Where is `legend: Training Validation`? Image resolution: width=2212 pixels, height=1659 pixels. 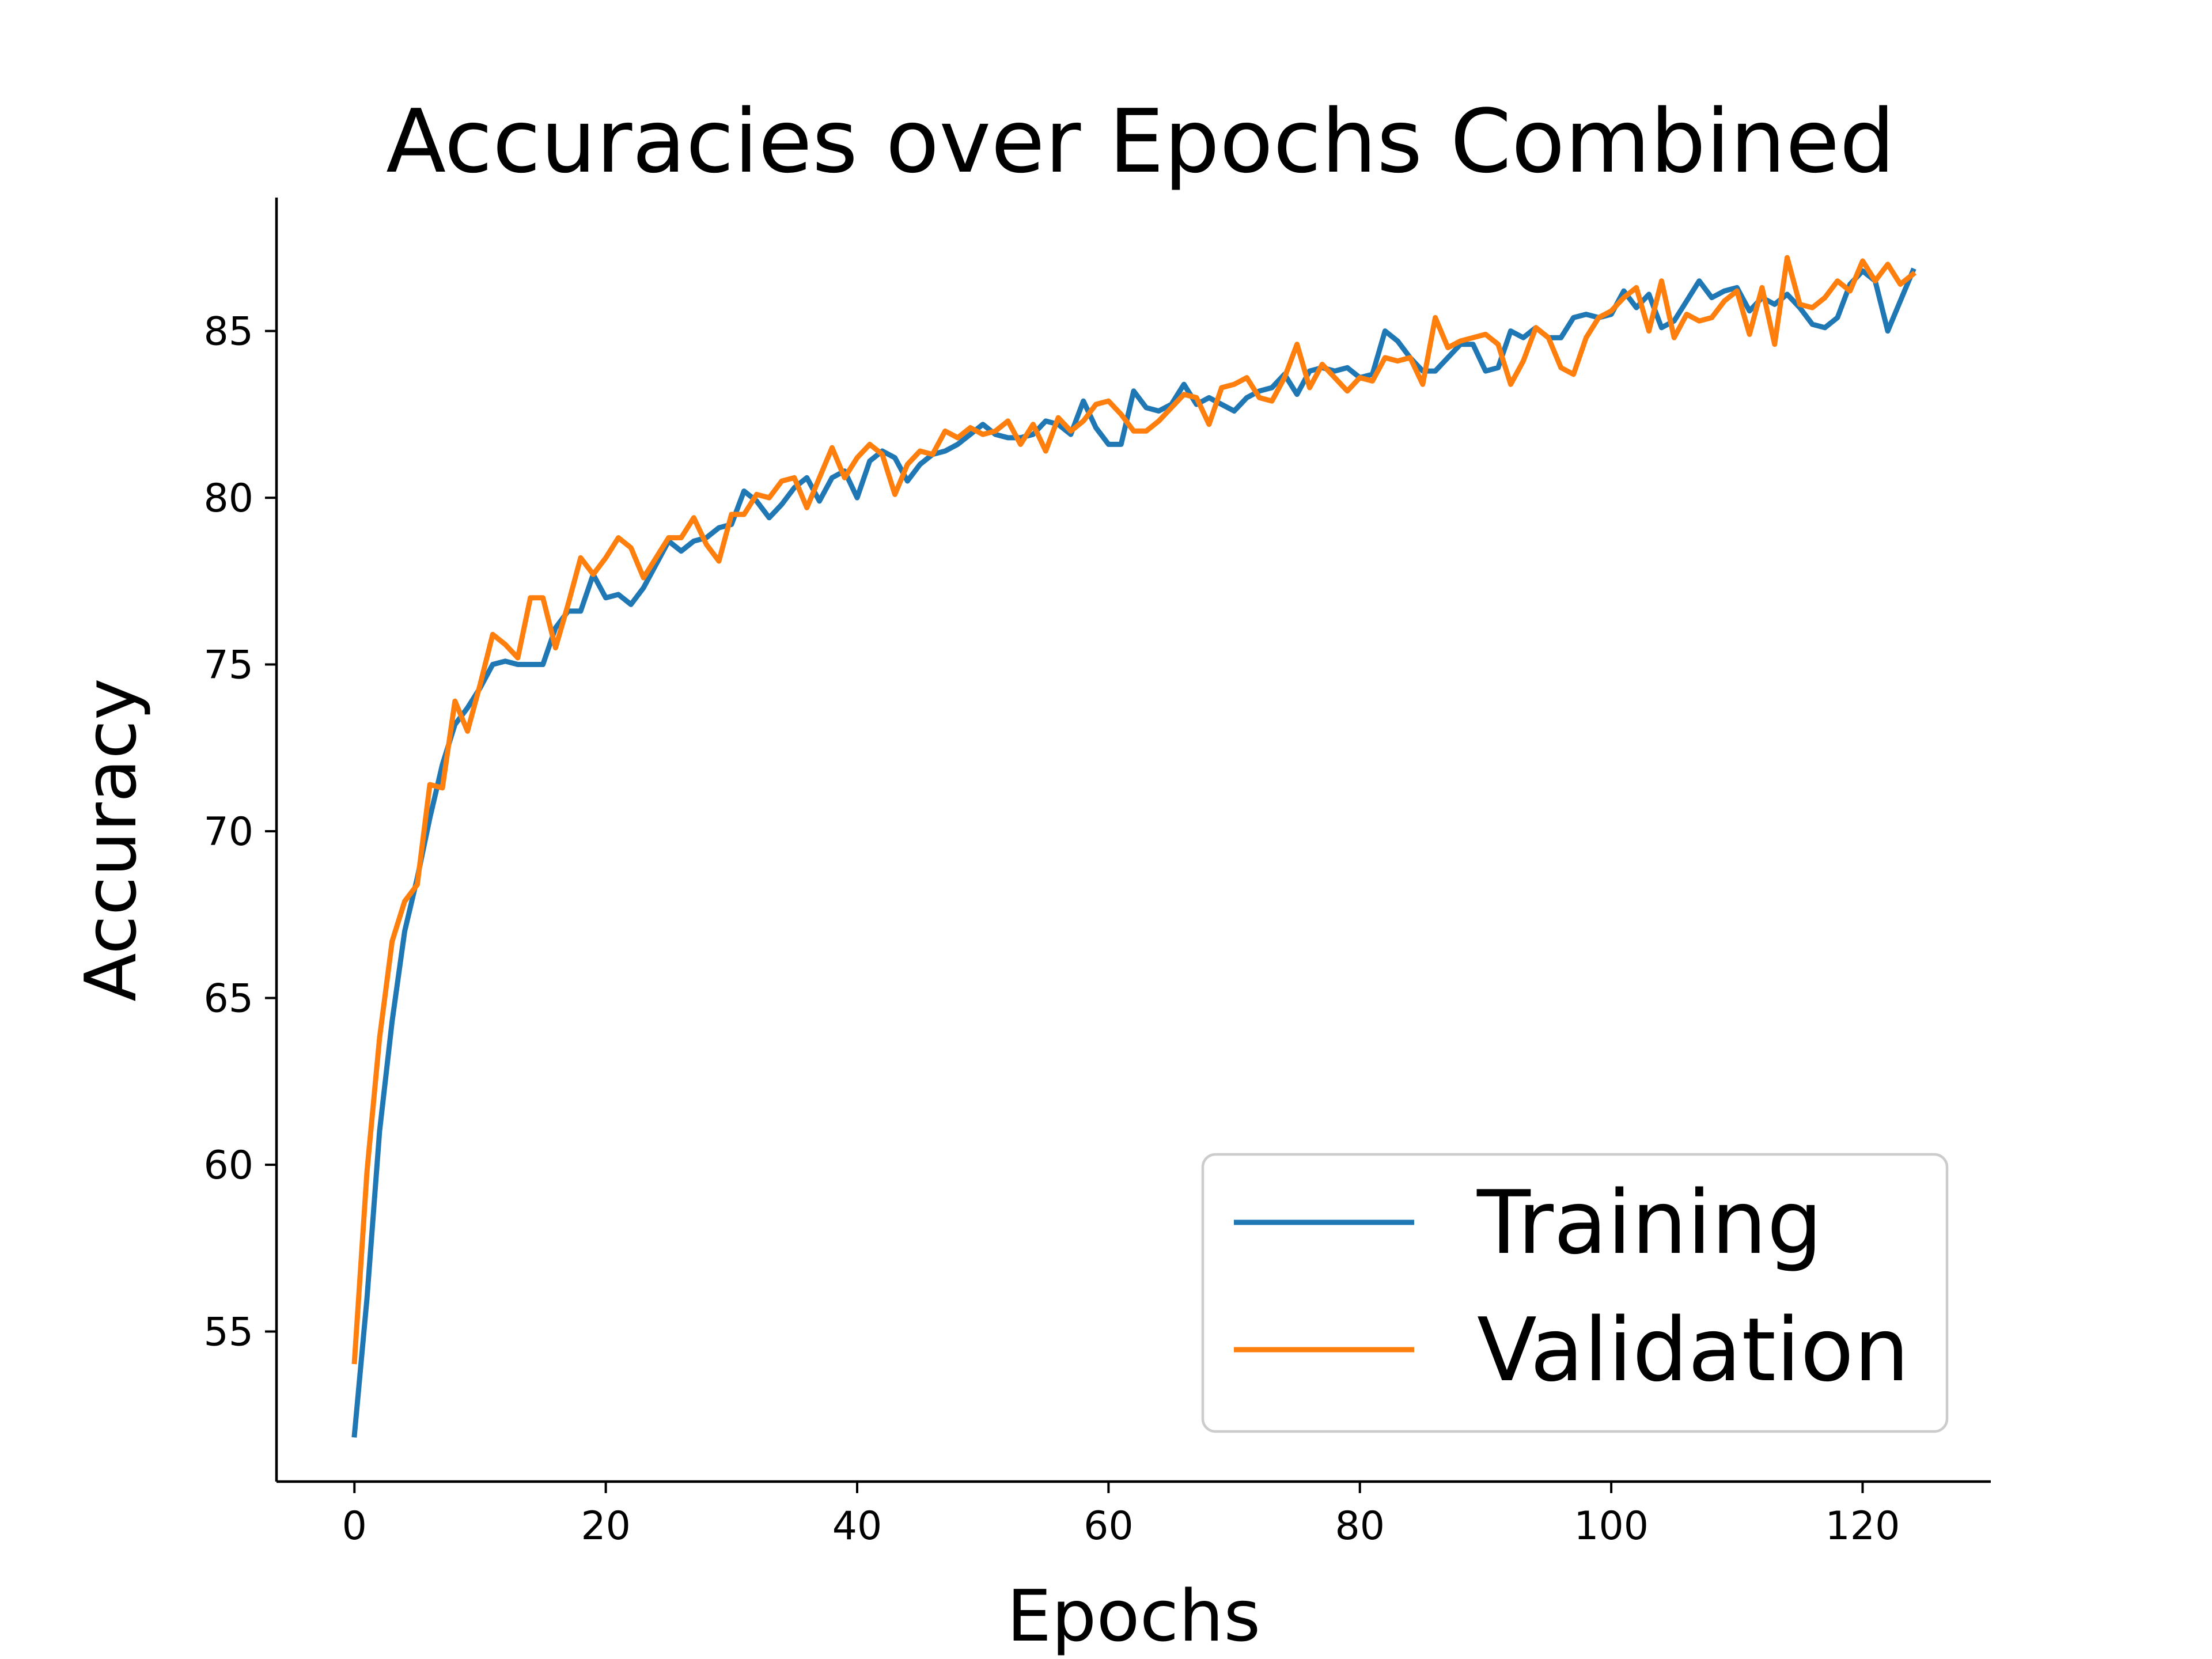
legend: Training Validation is located at coordinates (1575, 1293).